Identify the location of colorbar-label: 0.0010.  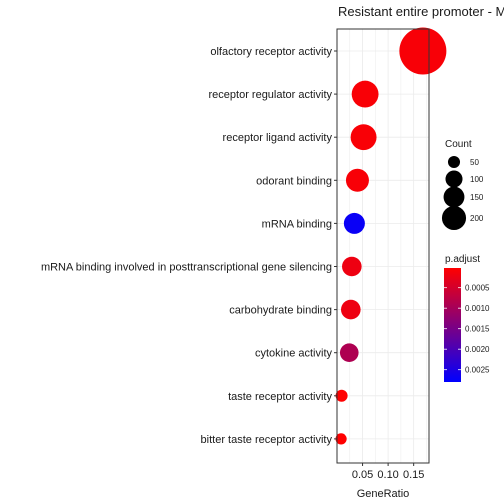
(477, 308).